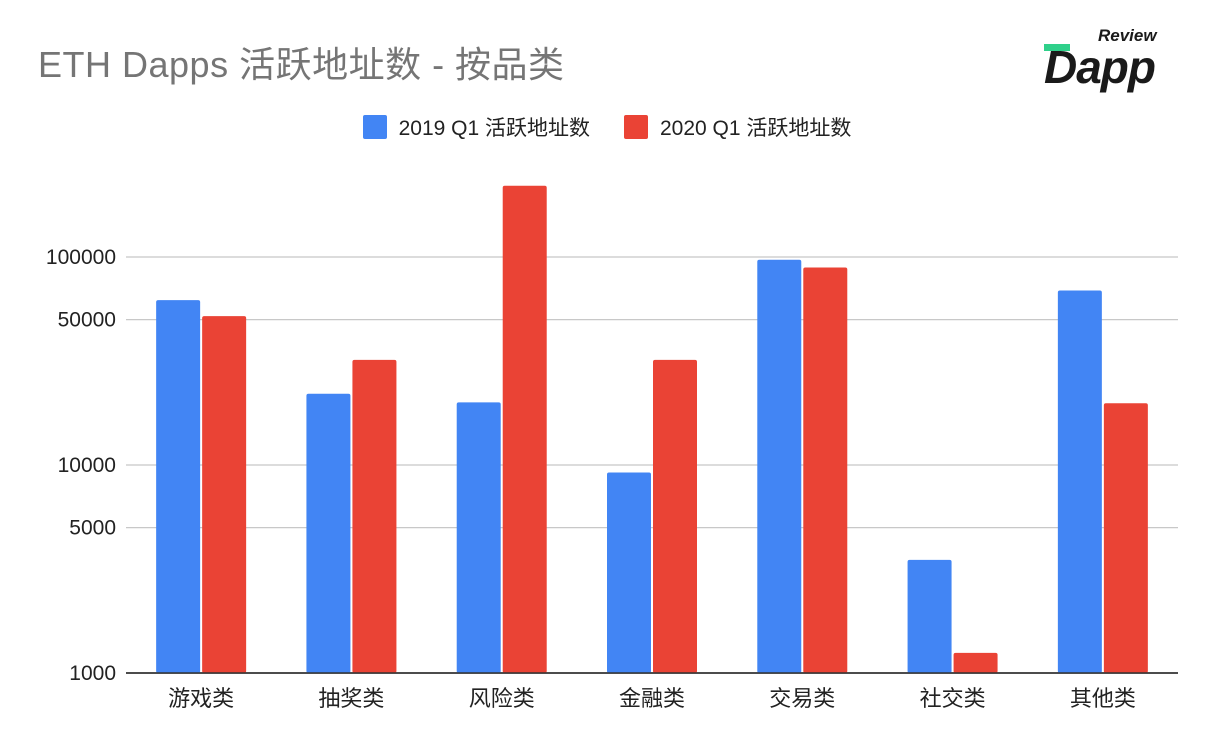 Image resolution: width=1214 pixels, height=750 pixels. What do you see at coordinates (494, 128) in the screenshot?
I see `legend-label-2019: 2019 Q1 活跃地址数` at bounding box center [494, 128].